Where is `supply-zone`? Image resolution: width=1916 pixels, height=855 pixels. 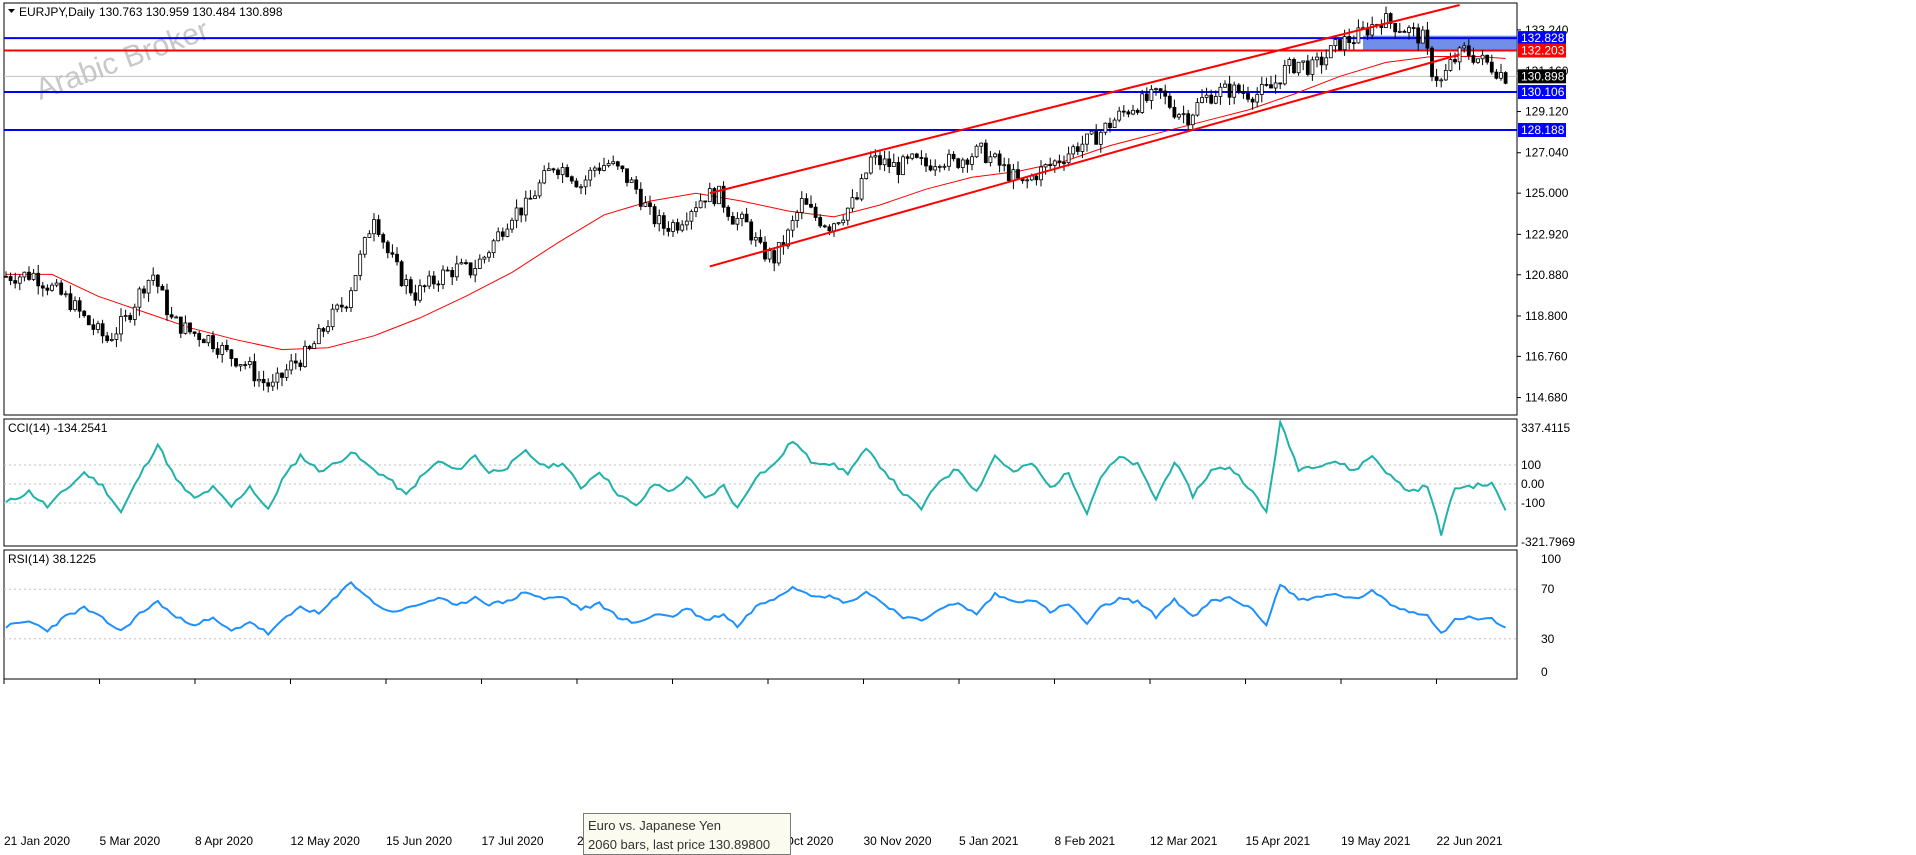
supply-zone is located at coordinates (1443, 43).